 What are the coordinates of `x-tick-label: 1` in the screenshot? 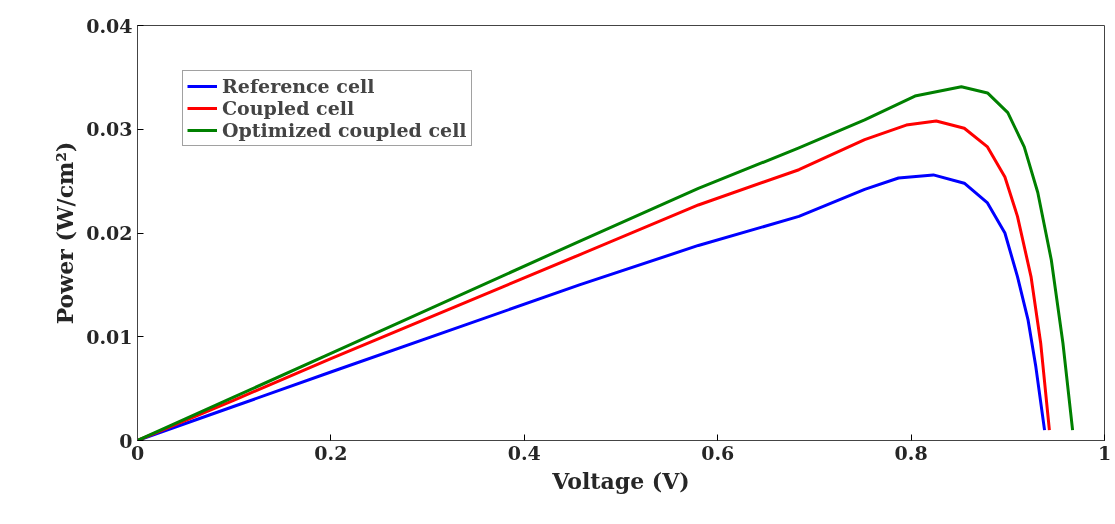 It's located at (1104, 452).